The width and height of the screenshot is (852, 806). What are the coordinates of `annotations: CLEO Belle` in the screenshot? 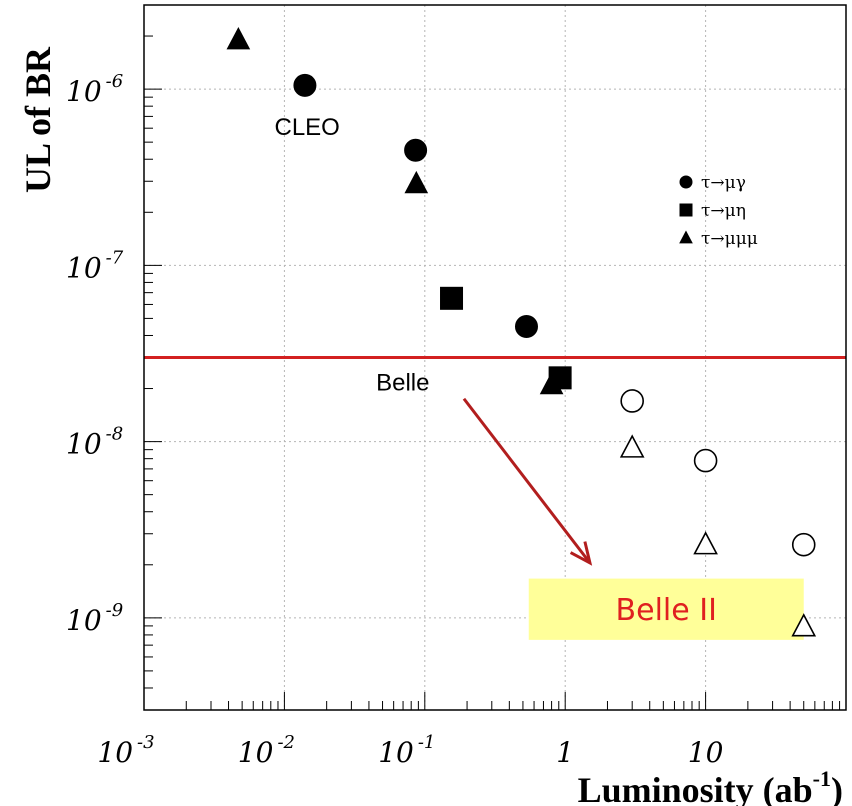 It's located at (351, 255).